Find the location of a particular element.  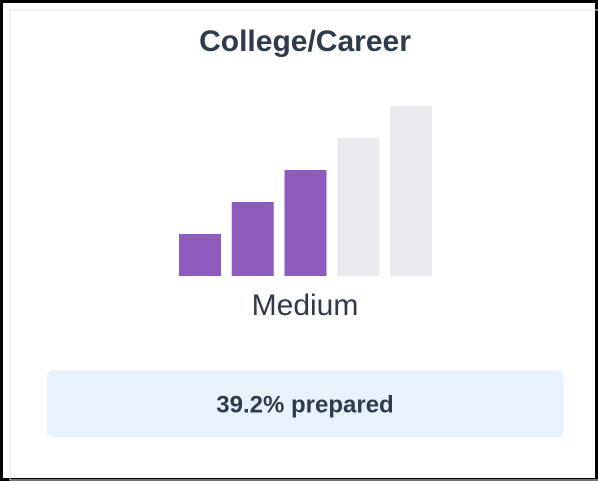

level-label: Medium is located at coordinates (305, 305).